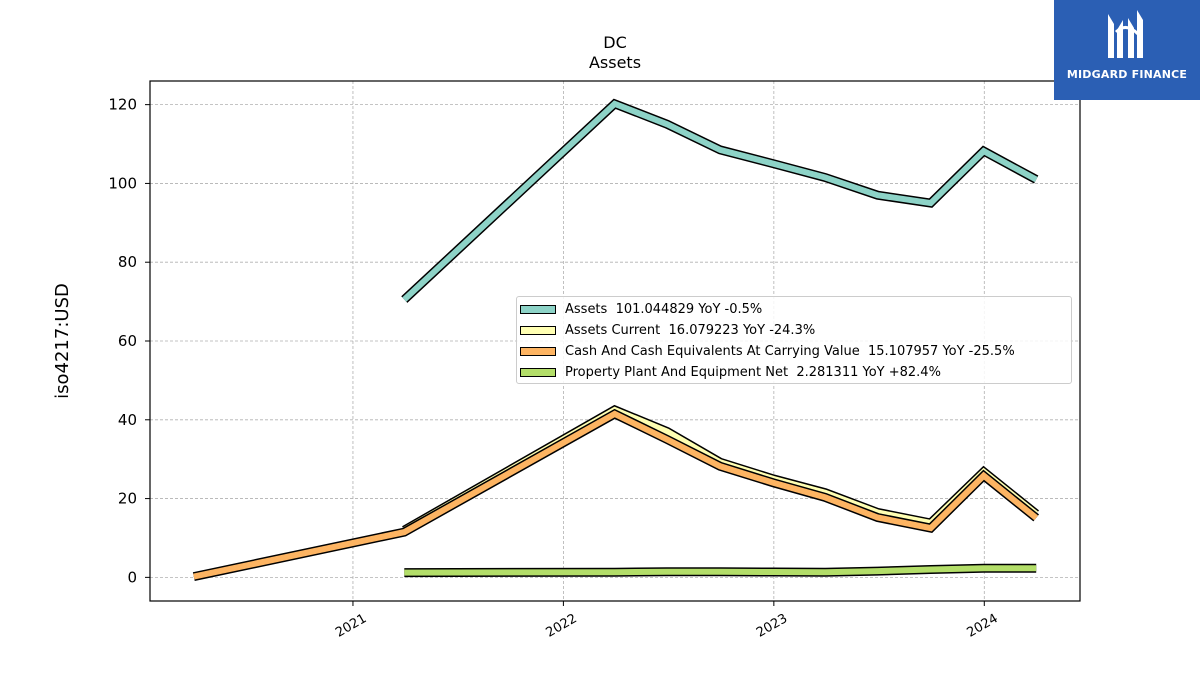 This screenshot has height=675, width=1200. Describe the element at coordinates (615, 42) in the screenshot. I see `chart-title: DC` at that location.